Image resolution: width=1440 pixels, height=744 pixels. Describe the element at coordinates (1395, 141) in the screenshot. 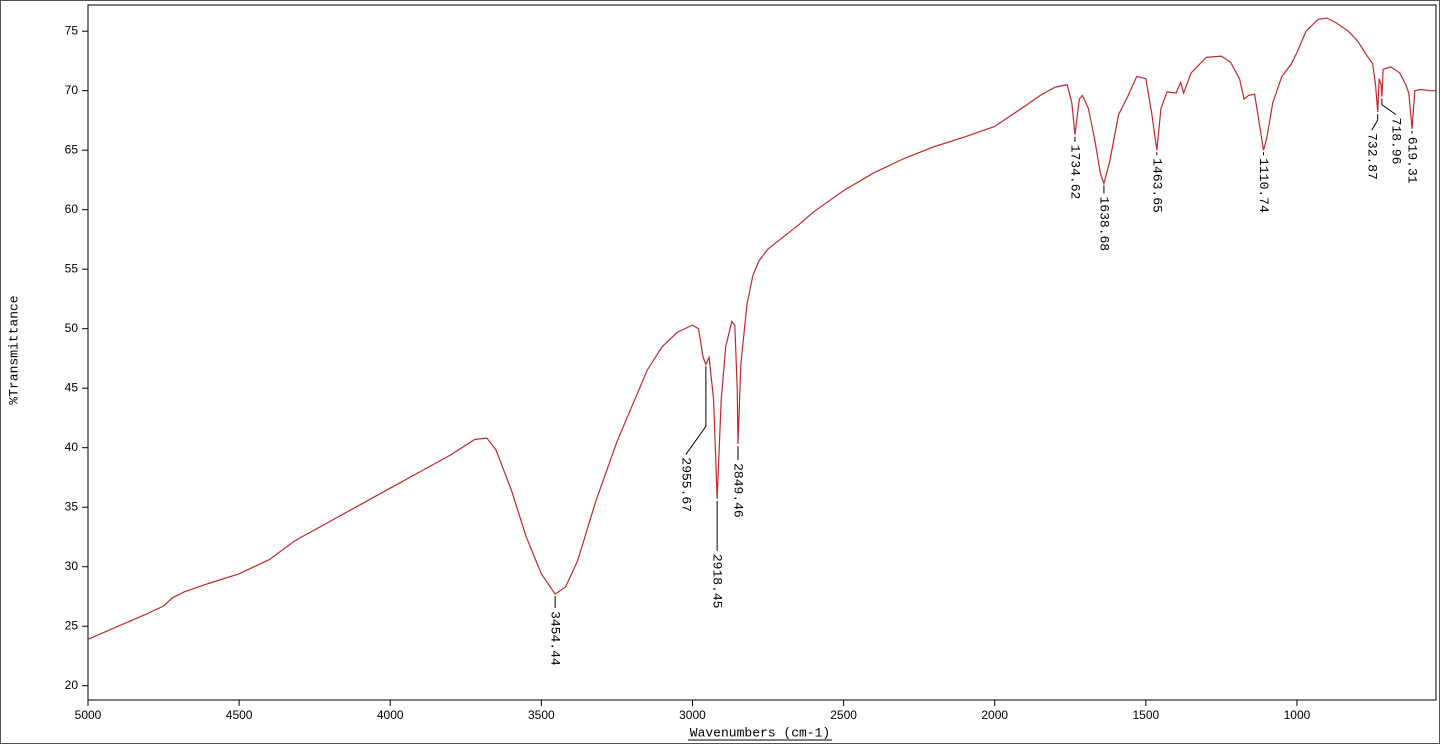

I see `peak-label: 718.96` at that location.